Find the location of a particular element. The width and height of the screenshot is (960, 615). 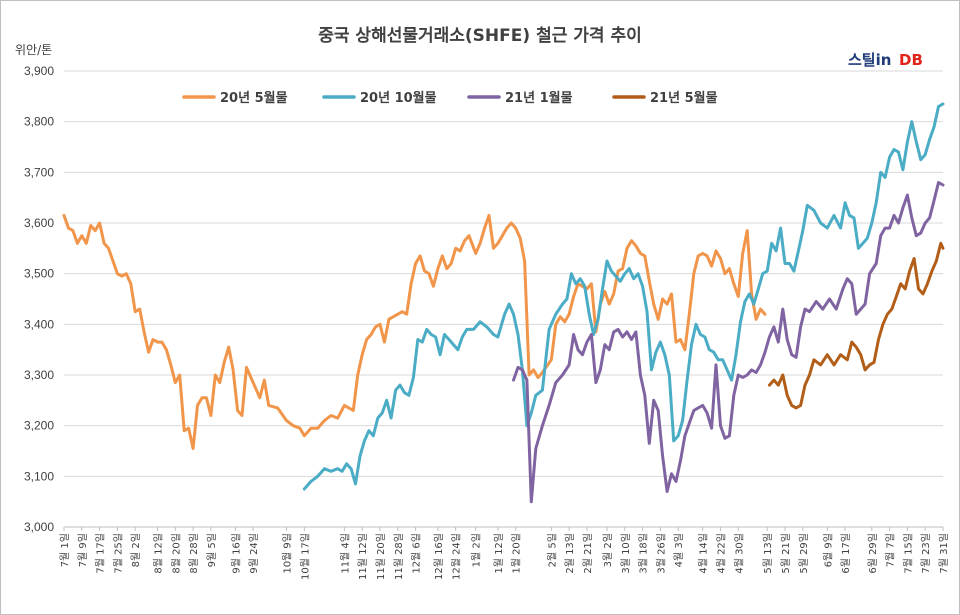

legend-item-1: 20년 5월물 is located at coordinates (235, 98).